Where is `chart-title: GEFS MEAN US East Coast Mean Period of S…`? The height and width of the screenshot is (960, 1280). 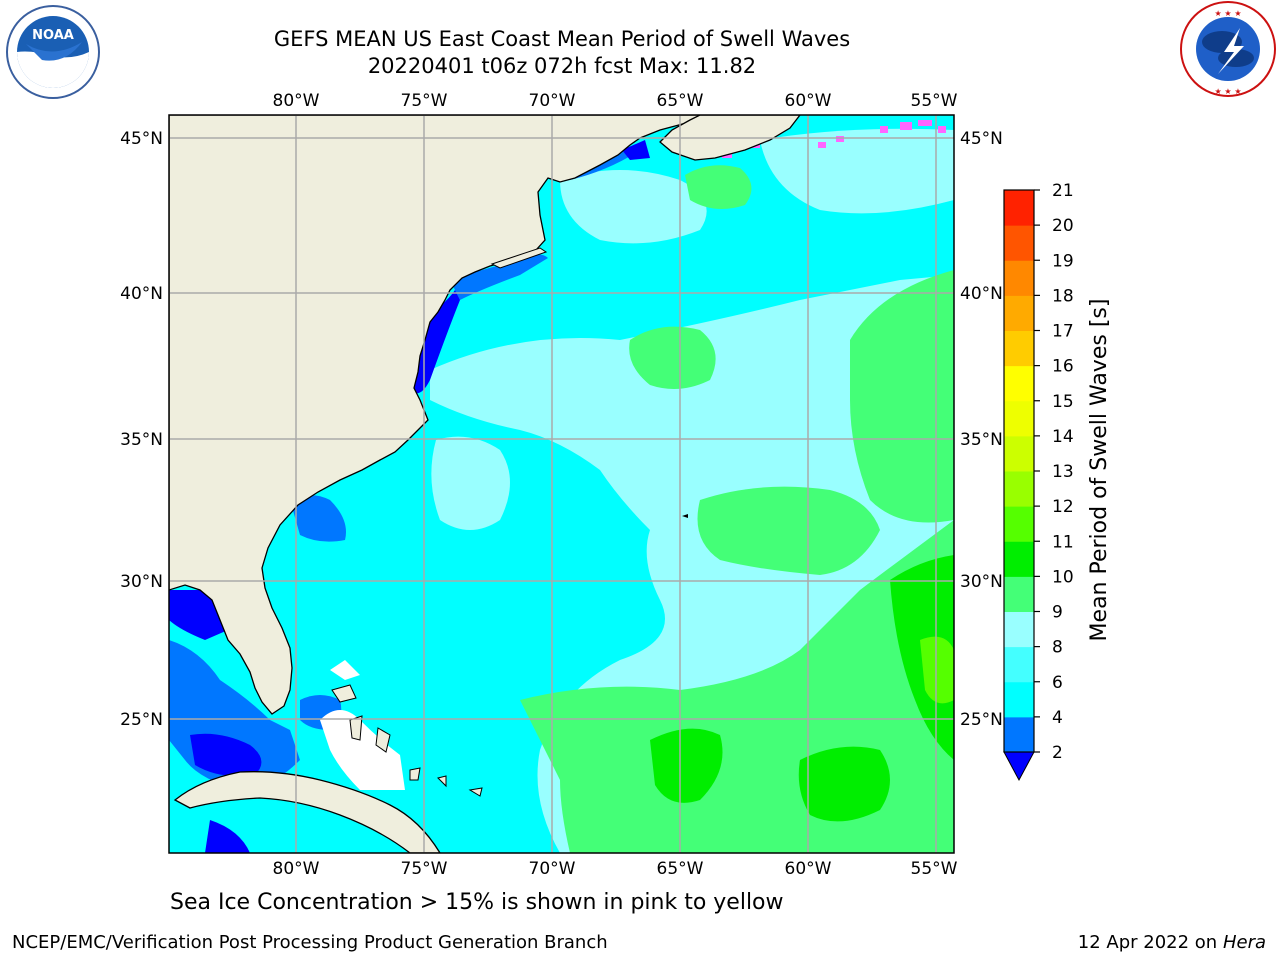
chart-title: GEFS MEAN US East Coast Mean Period of S… is located at coordinates (562, 39).